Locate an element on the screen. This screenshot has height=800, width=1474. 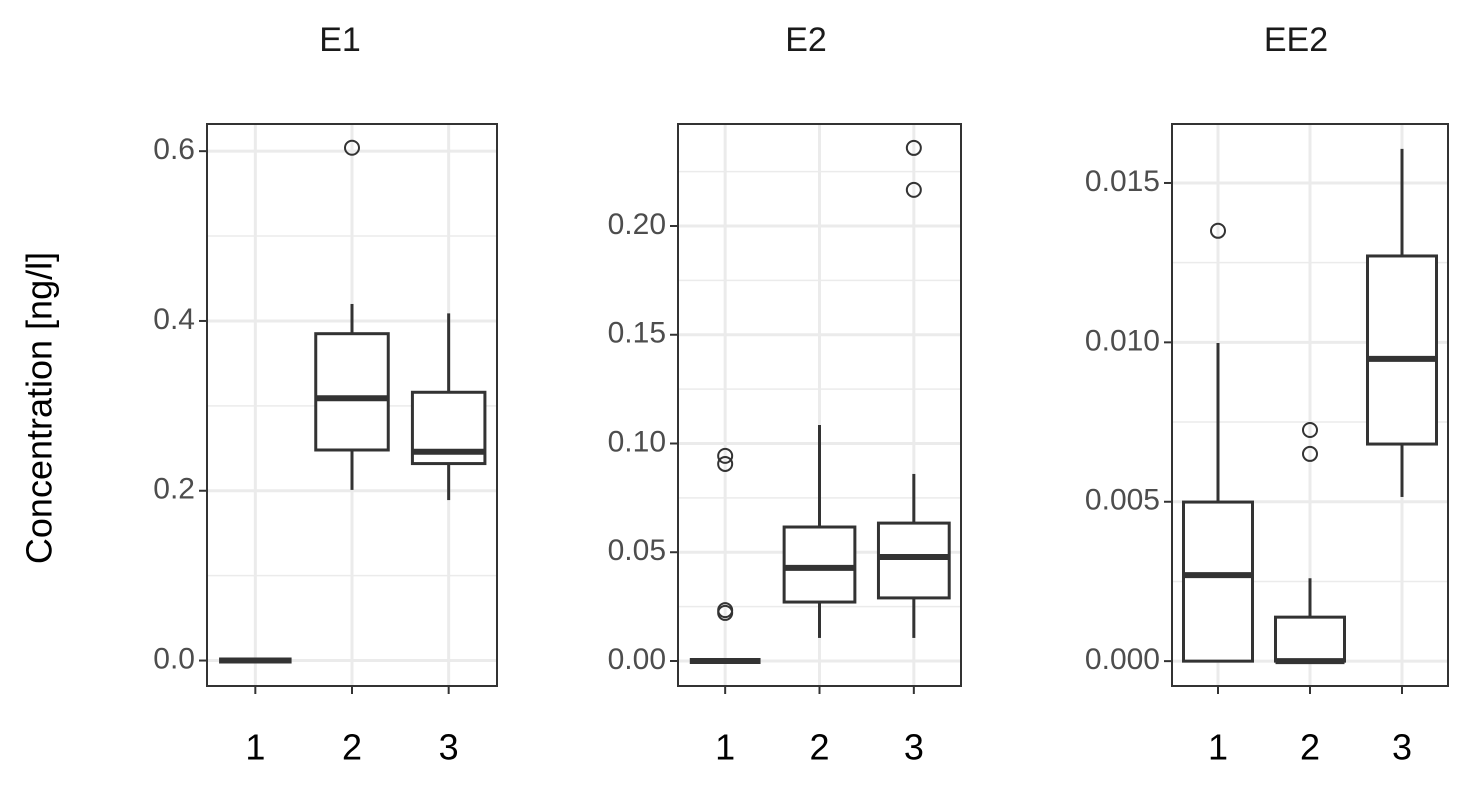
y-tick-label: 0.05 is located at coordinates (637, 550).